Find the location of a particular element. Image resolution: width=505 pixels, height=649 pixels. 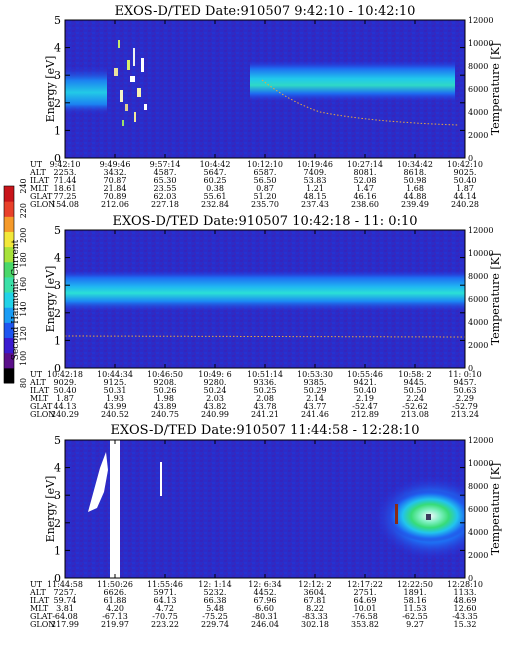

orbit-row-value: 6626. is located at coordinates (115, 592).